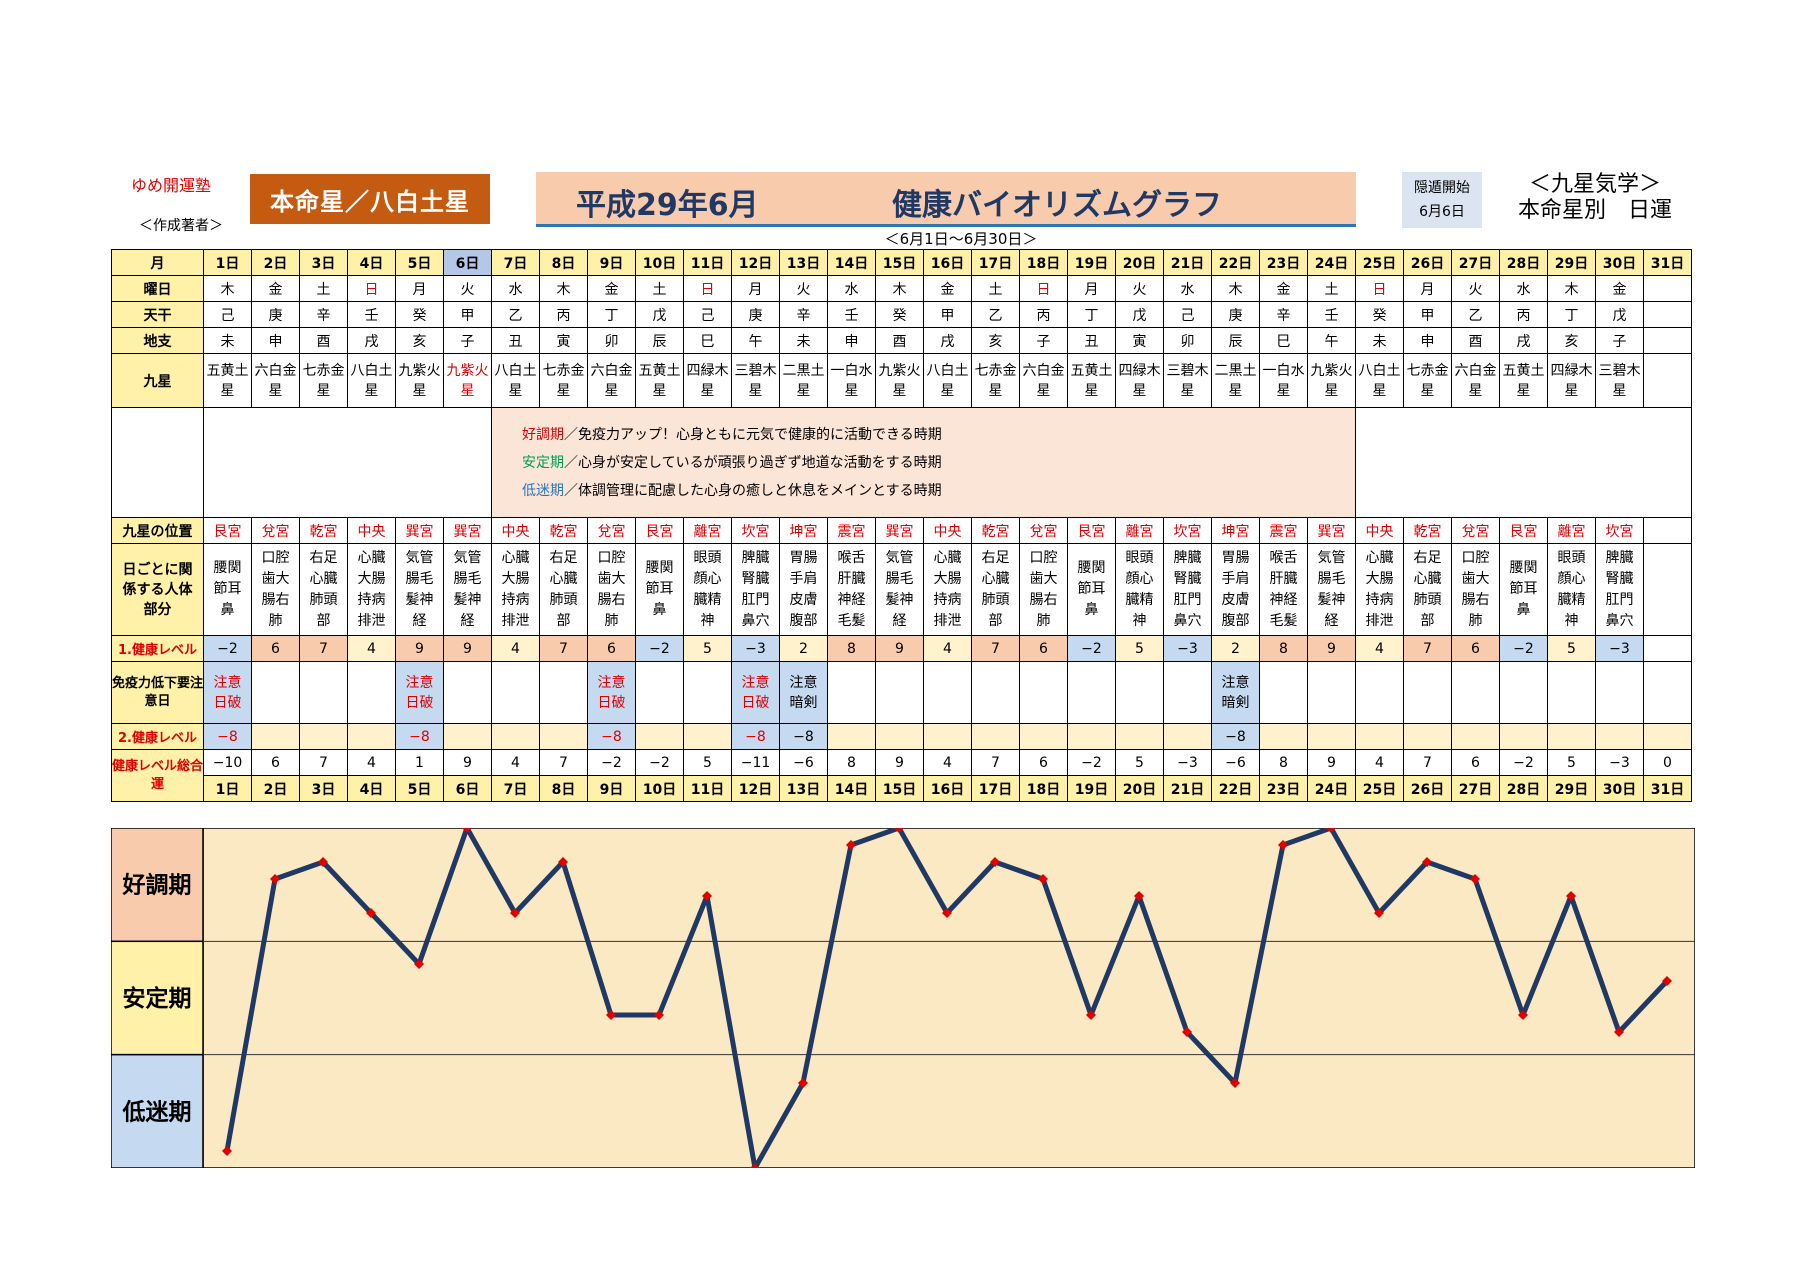  Describe the element at coordinates (755, 380) in the screenshot. I see `kyusei-cell: 三碧木星` at that location.